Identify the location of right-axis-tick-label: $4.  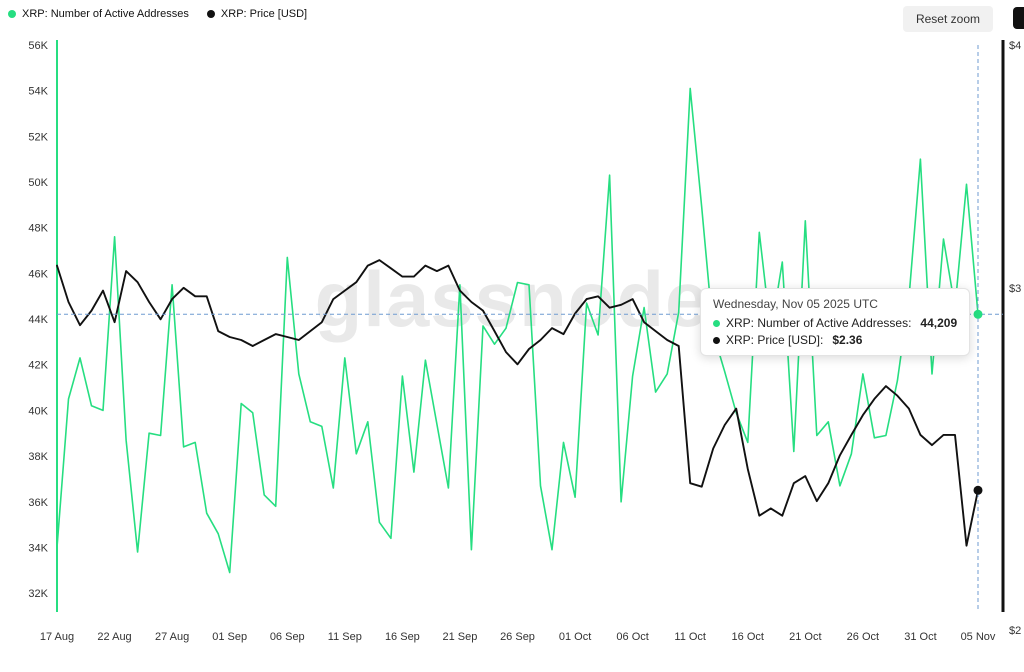
(1015, 46).